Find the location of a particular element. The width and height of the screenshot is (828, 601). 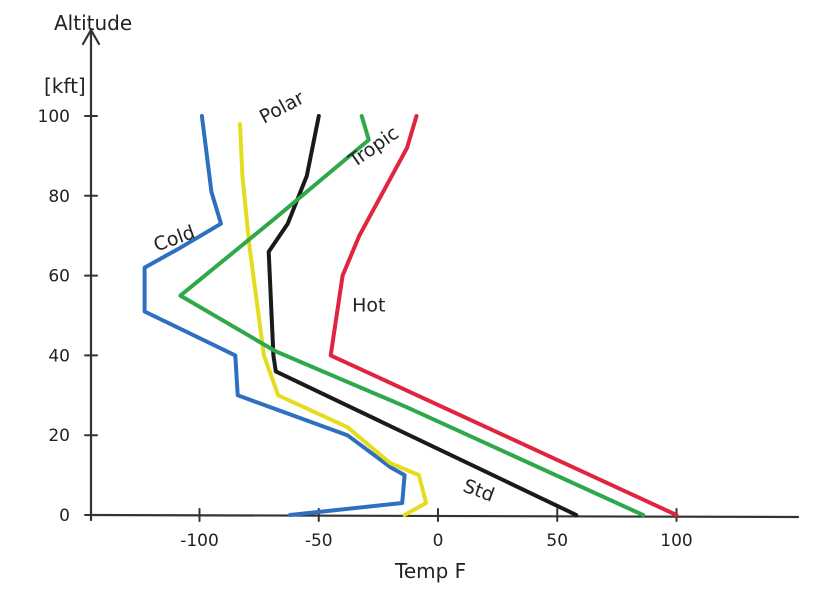

x-tick-label: 100 is located at coordinates (676, 541).